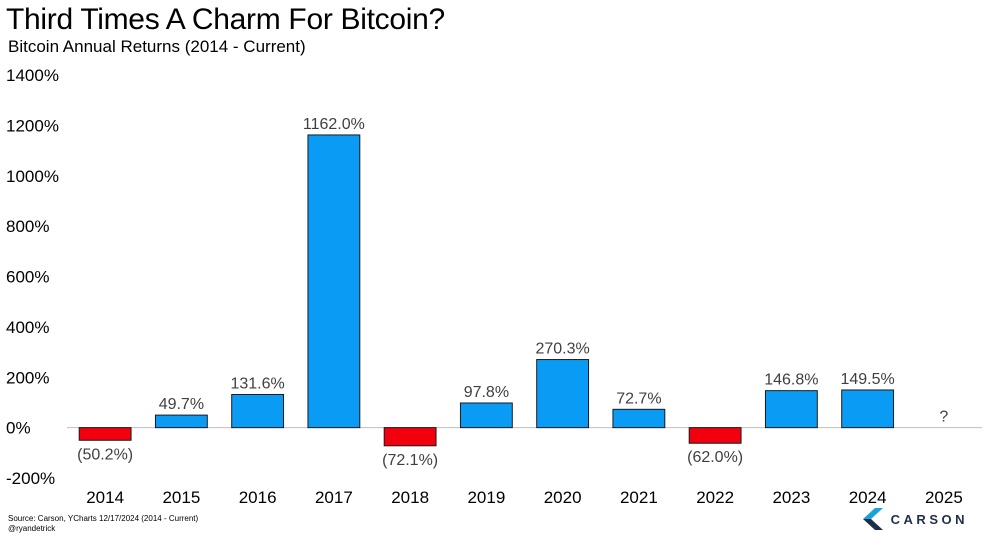 The image size is (992, 538). What do you see at coordinates (486, 415) in the screenshot?
I see `bar-2019` at bounding box center [486, 415].